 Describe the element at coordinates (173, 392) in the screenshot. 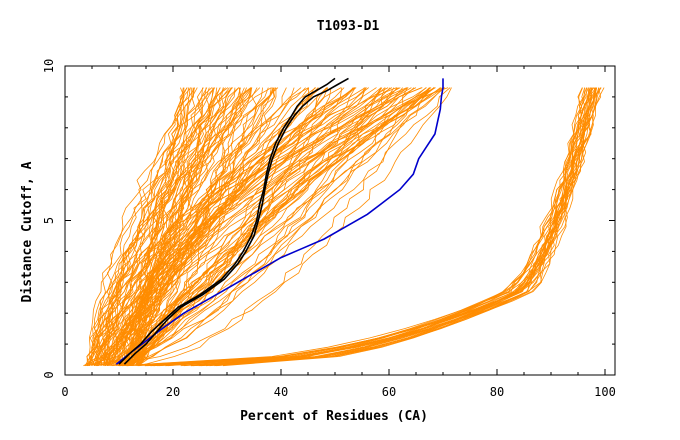

I see `x-tick-label: 20` at that location.